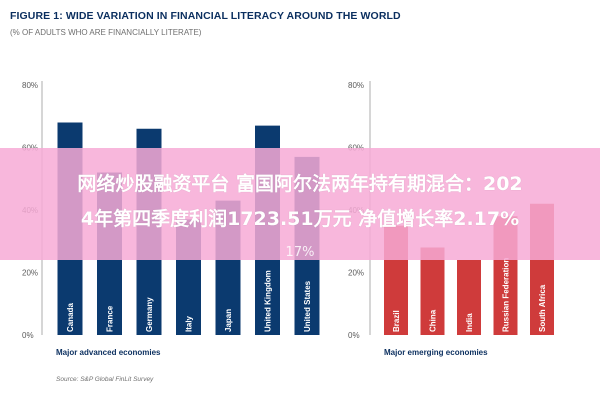 This screenshot has height=400, width=600. What do you see at coordinates (307, 306) in the screenshot?
I see `category-label: United States` at bounding box center [307, 306].